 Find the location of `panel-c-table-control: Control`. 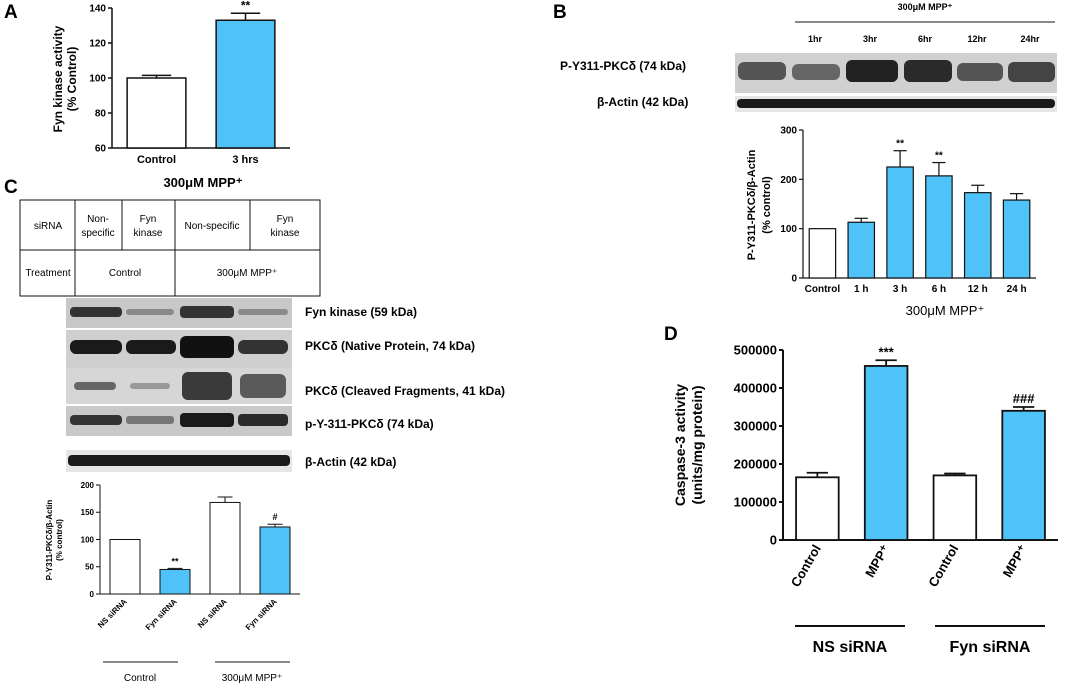

panel-c-table-control: Control is located at coordinates (125, 273).